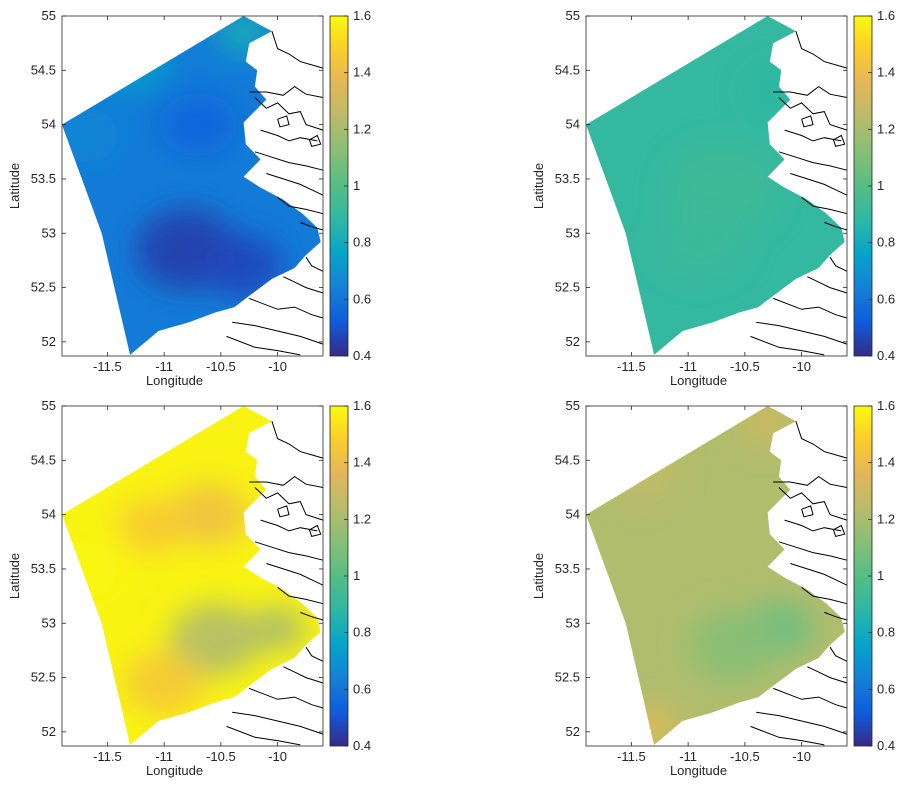 Image resolution: width=906 pixels, height=792 pixels. Describe the element at coordinates (745, 366) in the screenshot. I see `x-tick-label-2: -10.5` at that location.